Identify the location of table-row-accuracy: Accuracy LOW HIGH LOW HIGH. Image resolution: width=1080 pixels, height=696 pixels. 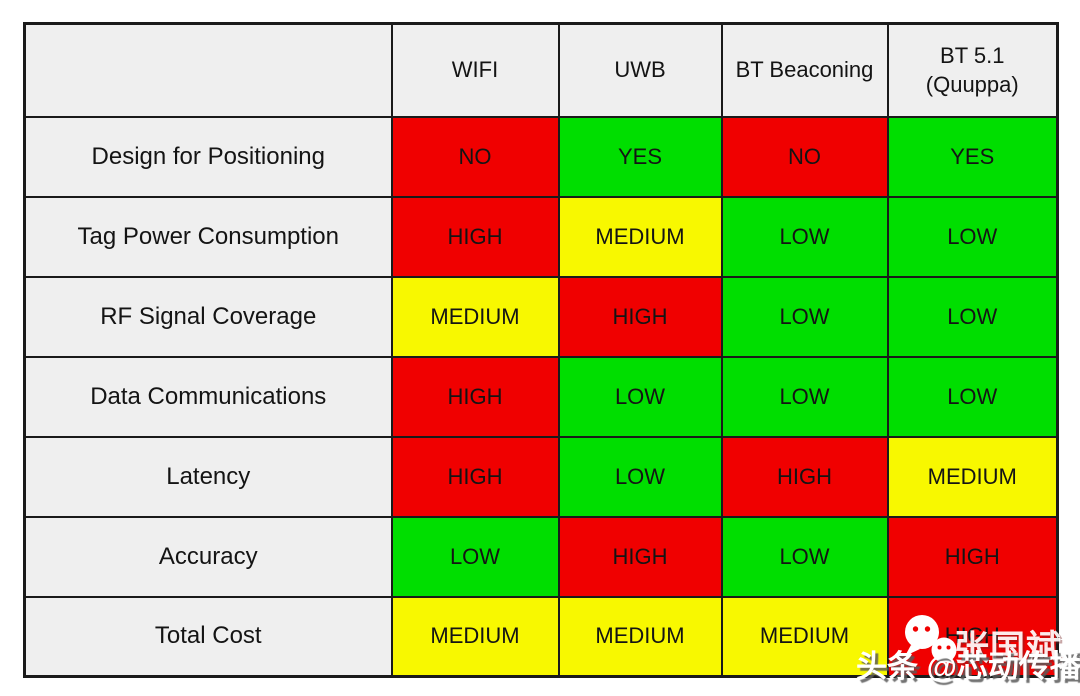
(541, 556).